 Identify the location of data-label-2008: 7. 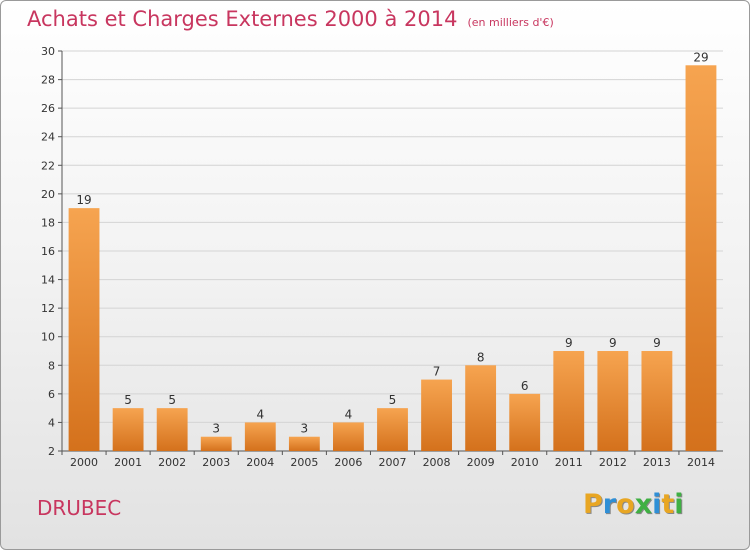
(437, 372).